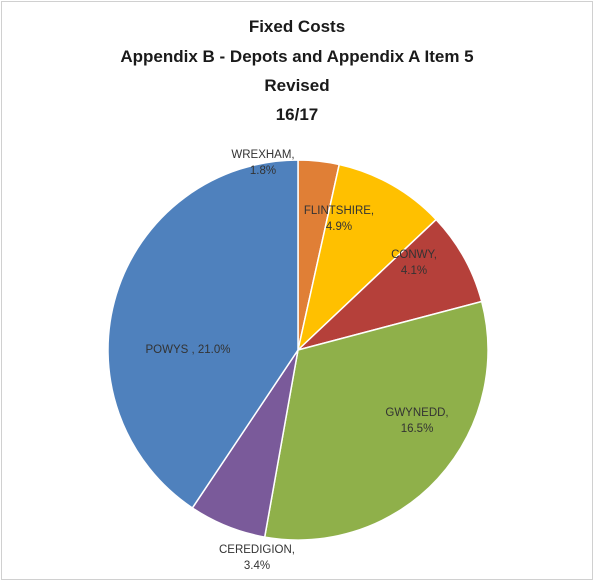 This screenshot has height=581, width=594. Describe the element at coordinates (417, 429) in the screenshot. I see `data-label-gwynedd-line-2: 16.5%` at that location.